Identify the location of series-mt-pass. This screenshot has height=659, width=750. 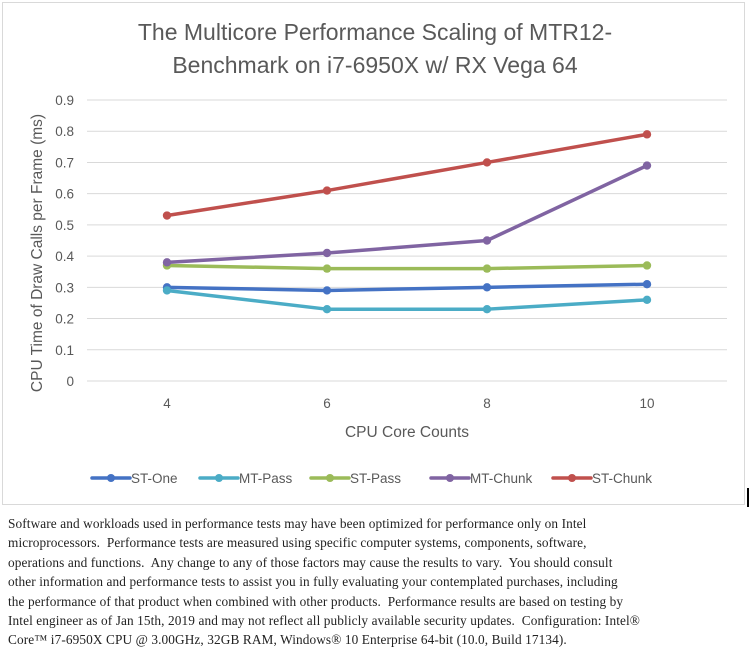
(407, 300).